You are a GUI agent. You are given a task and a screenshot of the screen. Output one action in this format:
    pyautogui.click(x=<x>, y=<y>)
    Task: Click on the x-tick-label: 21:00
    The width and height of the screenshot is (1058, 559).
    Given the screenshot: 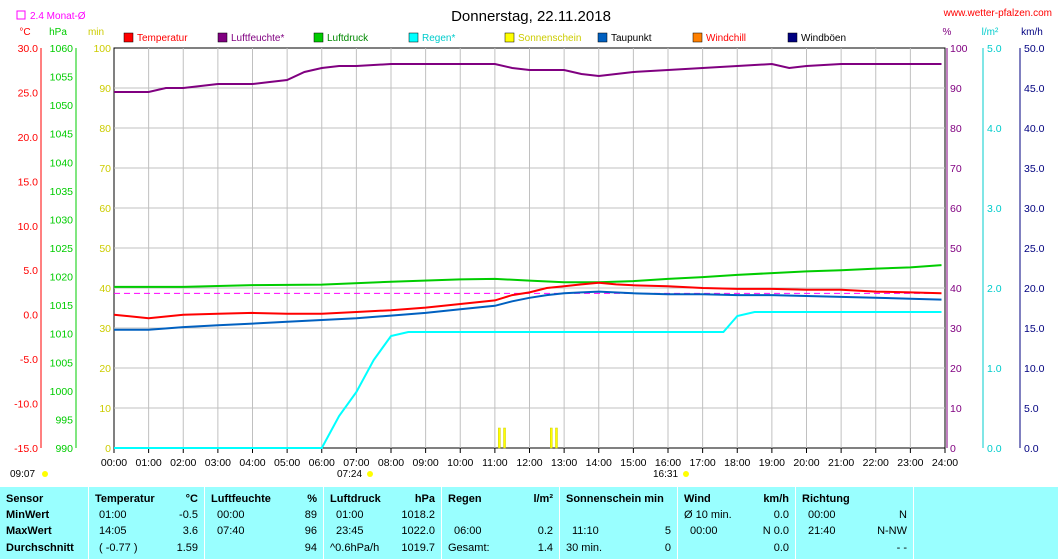 What is the action you would take?
    pyautogui.click(x=841, y=463)
    